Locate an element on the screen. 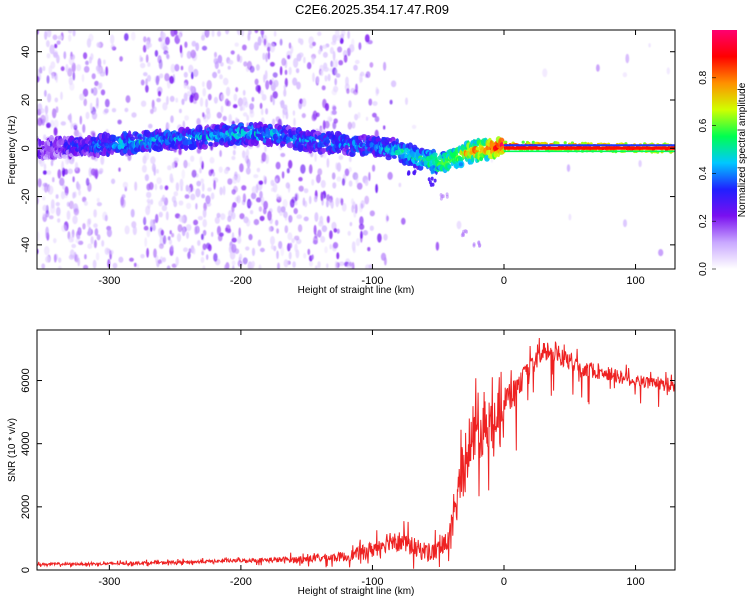 This screenshot has width=750, height=600. bottom-x-tick-label: -300 is located at coordinates (109, 582).